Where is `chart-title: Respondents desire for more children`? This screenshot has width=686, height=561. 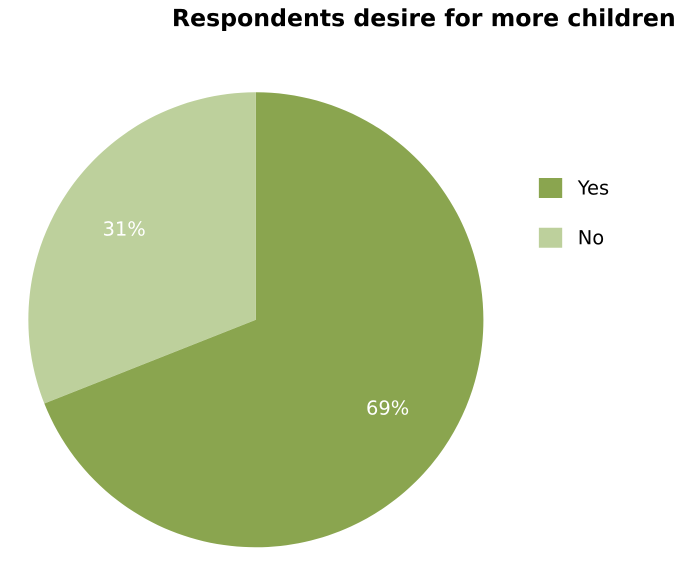 chart-title: Respondents desire for more children is located at coordinates (424, 20).